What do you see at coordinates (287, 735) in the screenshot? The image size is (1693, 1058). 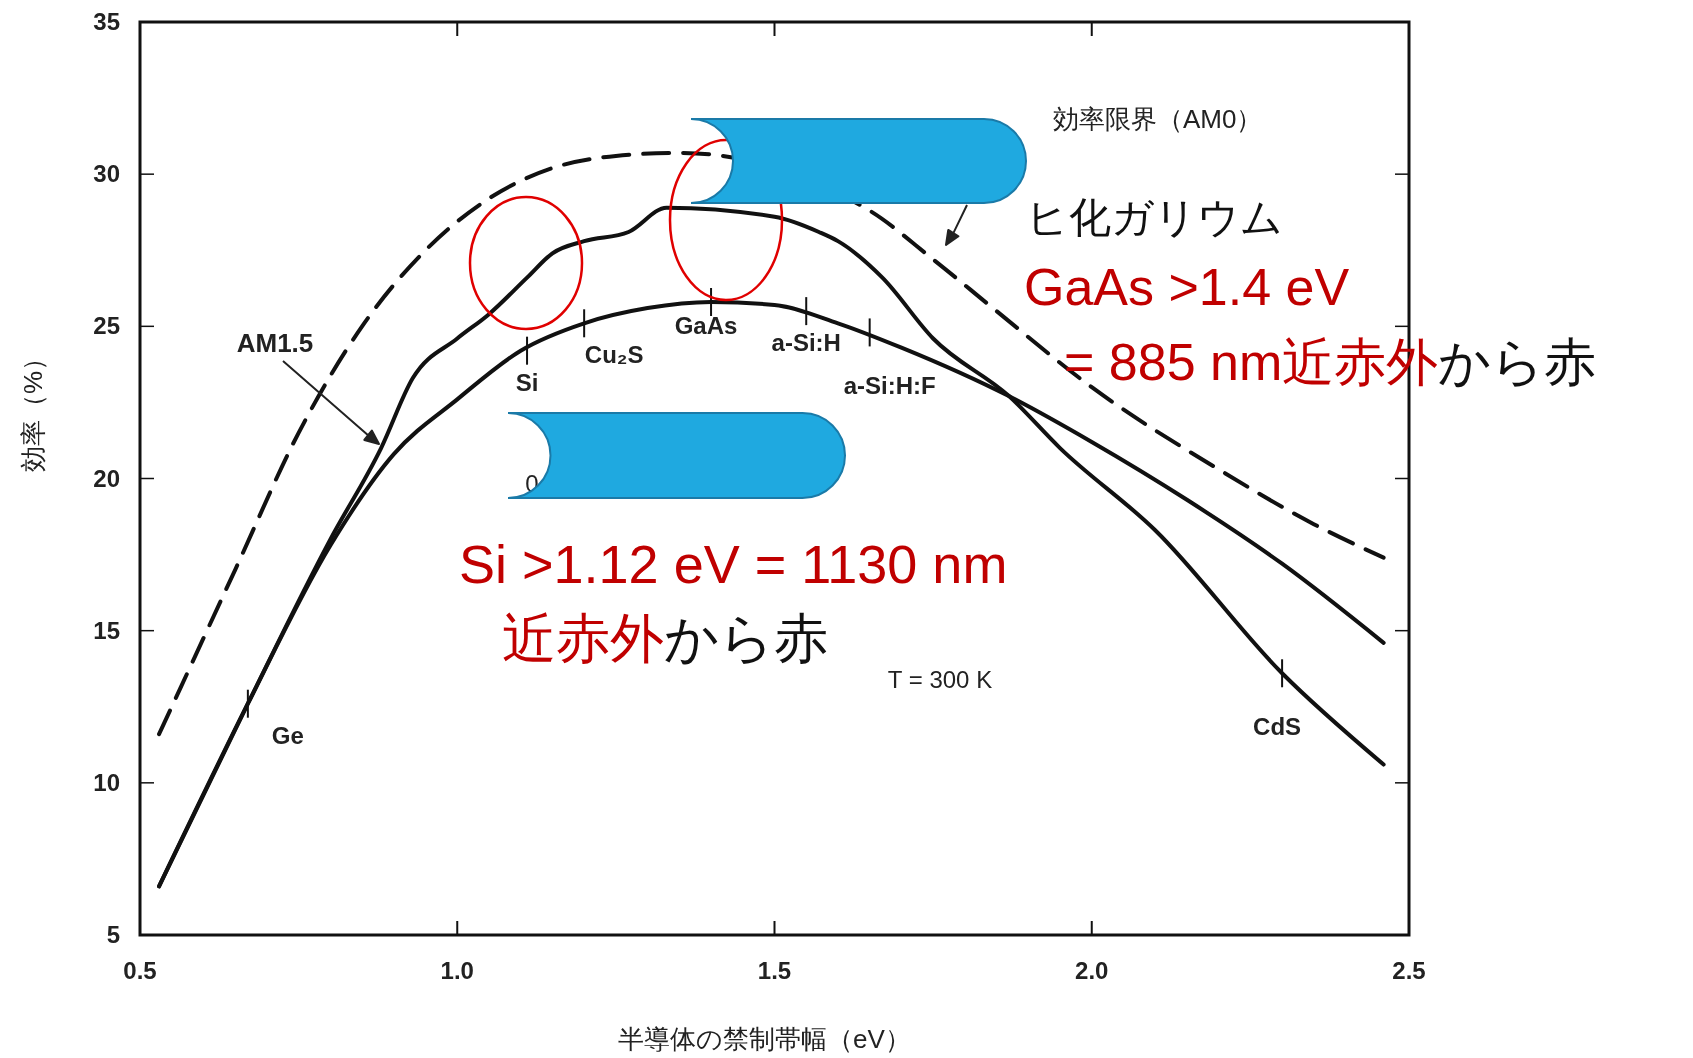 I see `annotation: Ge` at bounding box center [287, 735].